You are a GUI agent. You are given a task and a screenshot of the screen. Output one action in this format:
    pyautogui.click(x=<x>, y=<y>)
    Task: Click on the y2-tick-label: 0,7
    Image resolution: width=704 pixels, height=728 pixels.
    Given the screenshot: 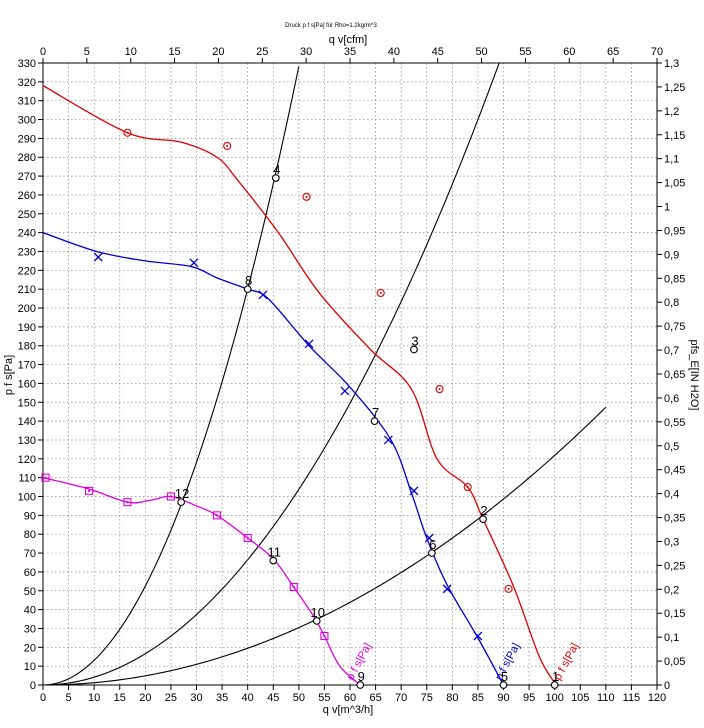 What is the action you would take?
    pyautogui.click(x=671, y=351)
    